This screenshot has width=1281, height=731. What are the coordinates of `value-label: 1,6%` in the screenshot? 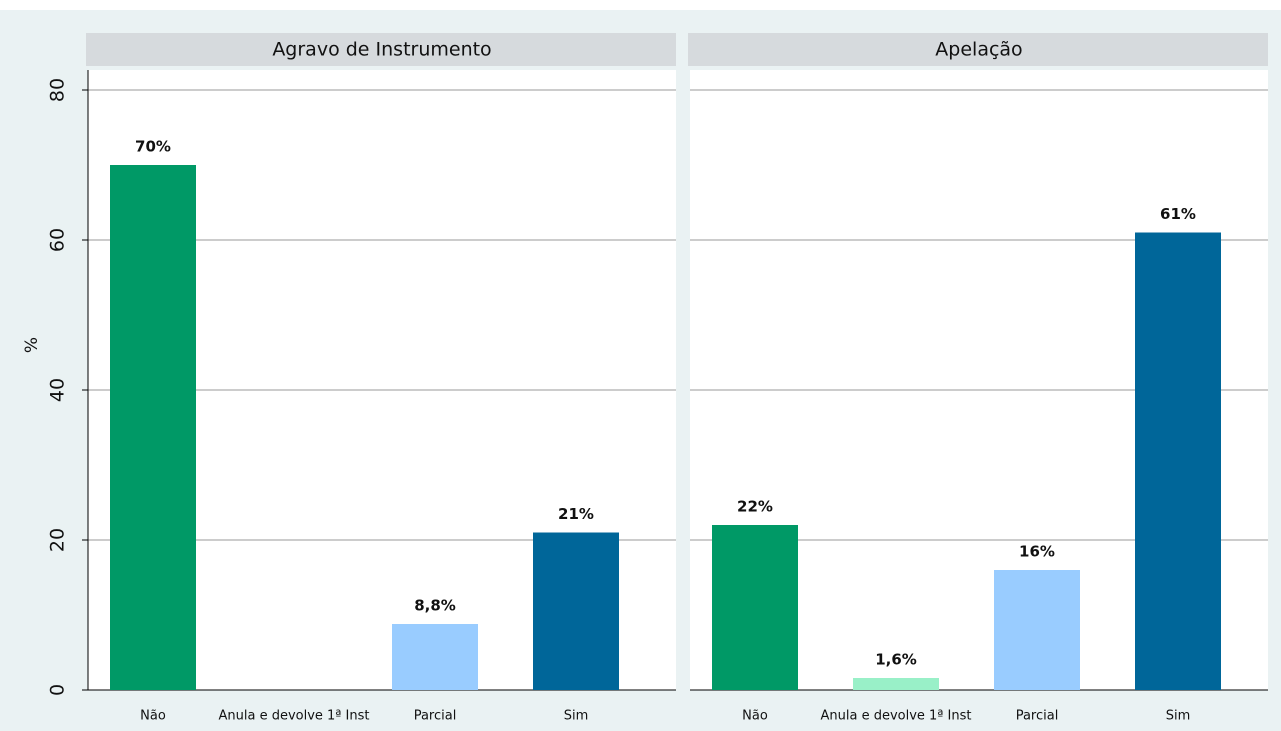 It's located at (896, 660).